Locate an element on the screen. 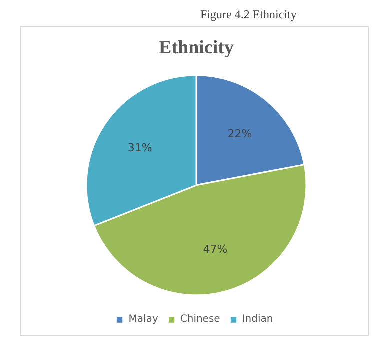  legend-label: Chinese is located at coordinates (200, 319).